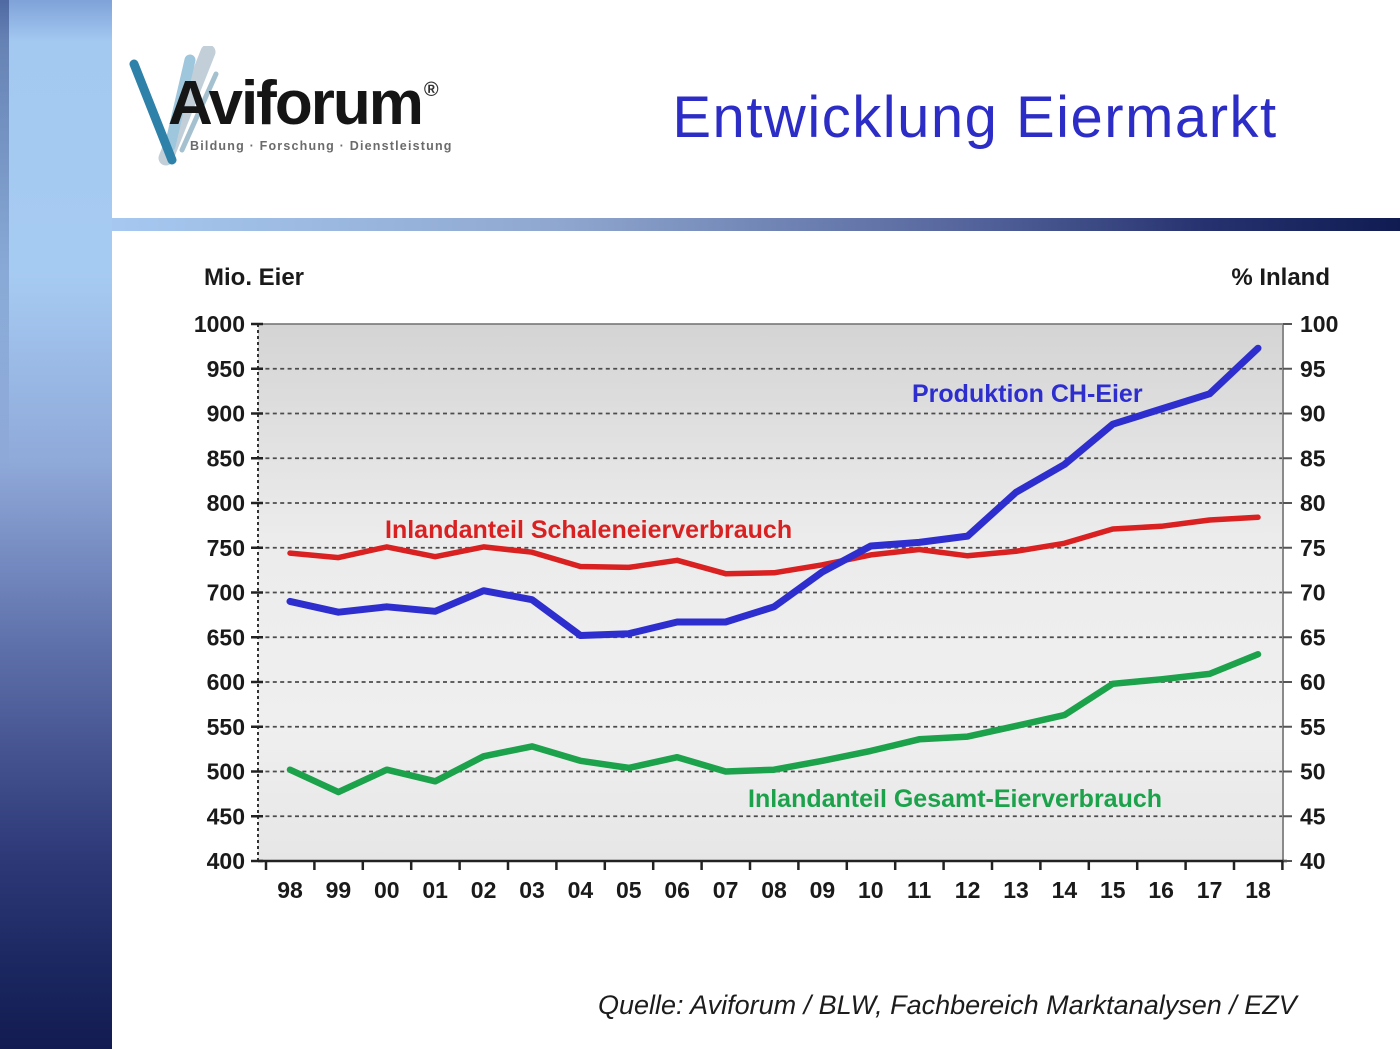 The width and height of the screenshot is (1400, 1049). I want to click on left-axis-tick-label: 400, so click(226, 861).